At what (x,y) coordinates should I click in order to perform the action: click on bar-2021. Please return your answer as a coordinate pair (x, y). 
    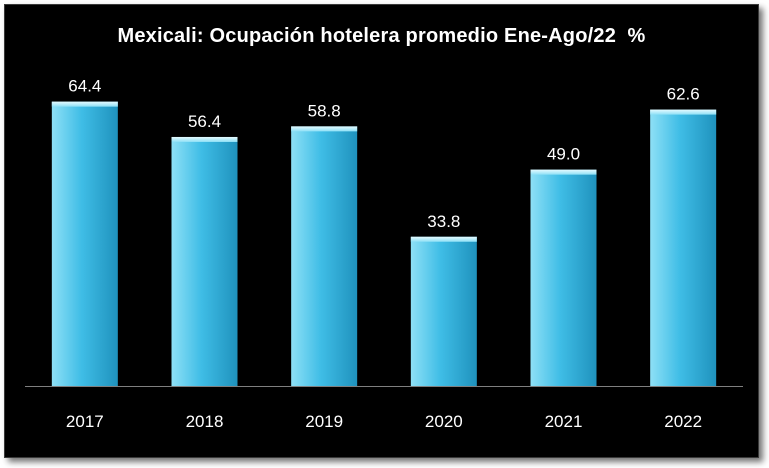
    Looking at the image, I should click on (563, 277).